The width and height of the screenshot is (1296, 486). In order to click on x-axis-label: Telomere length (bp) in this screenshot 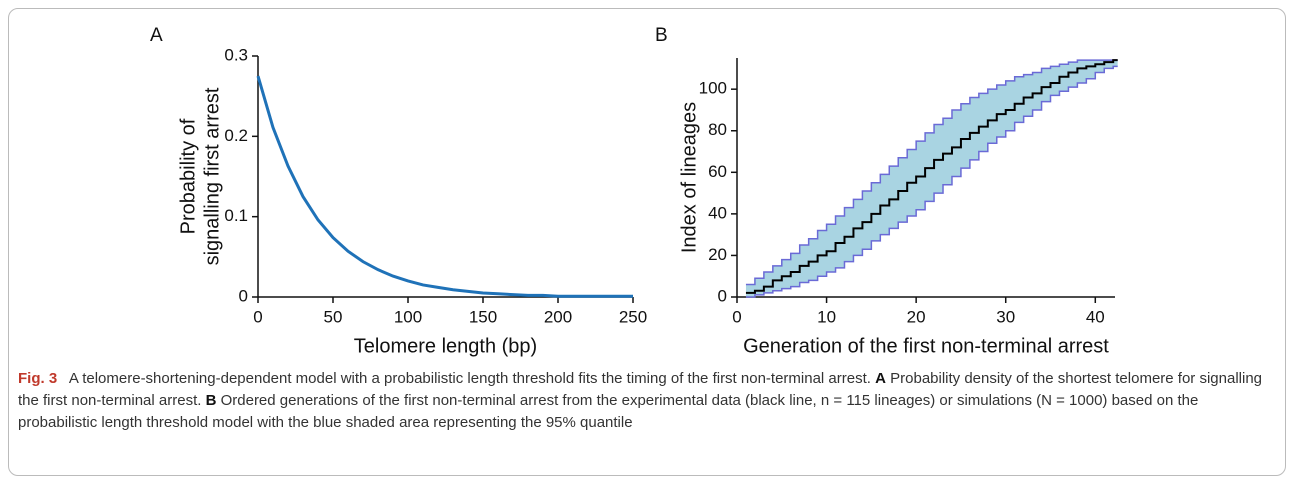, I will do `click(445, 346)`.